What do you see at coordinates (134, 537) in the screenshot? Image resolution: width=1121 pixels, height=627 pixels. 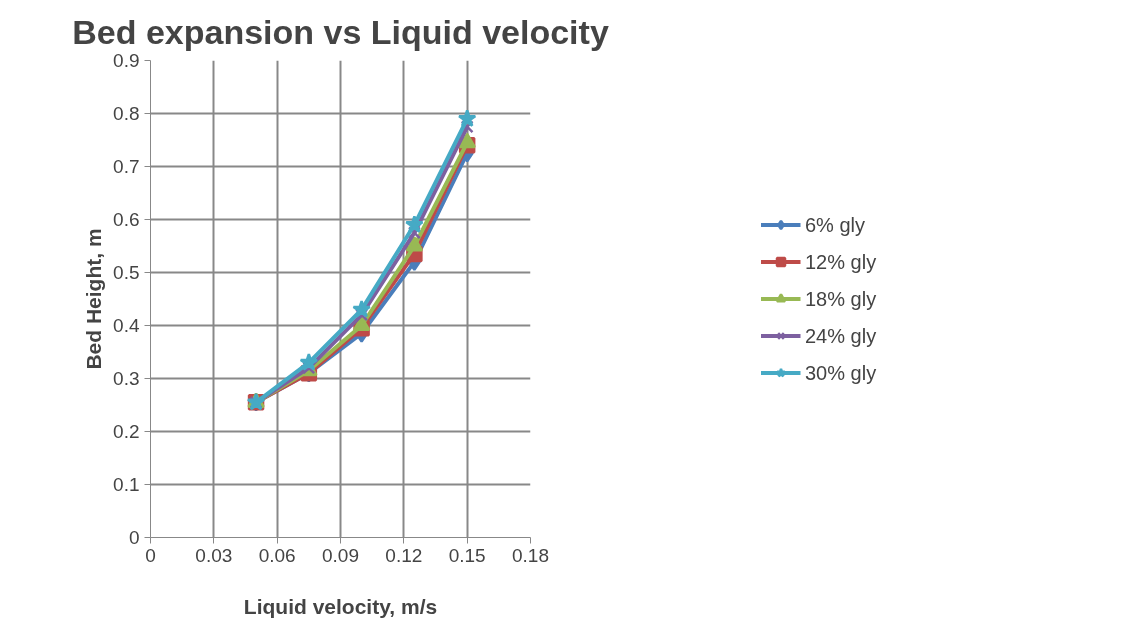 I see `y-tick-label: 0` at bounding box center [134, 537].